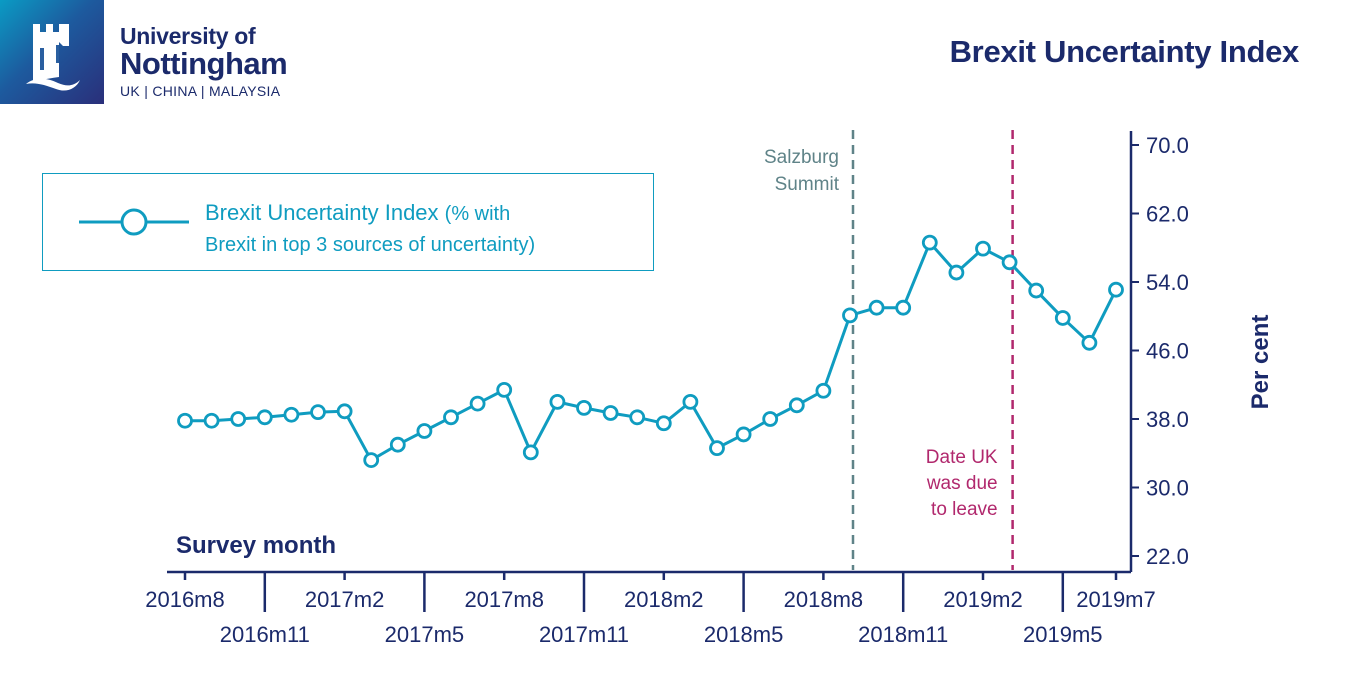  I want to click on x-tick-label: 2016m8, so click(185, 599).